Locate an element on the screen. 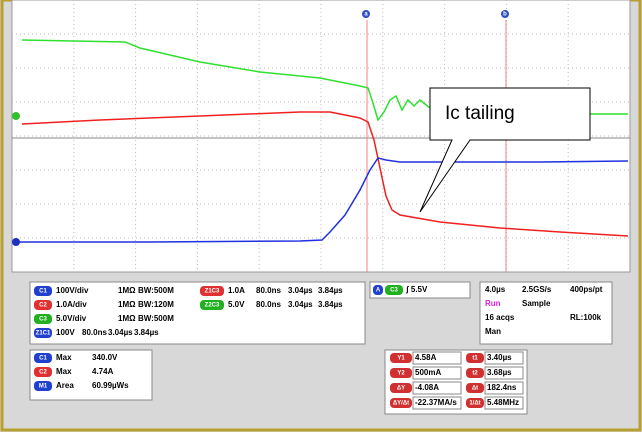  marker-a is located at coordinates (366, 14).